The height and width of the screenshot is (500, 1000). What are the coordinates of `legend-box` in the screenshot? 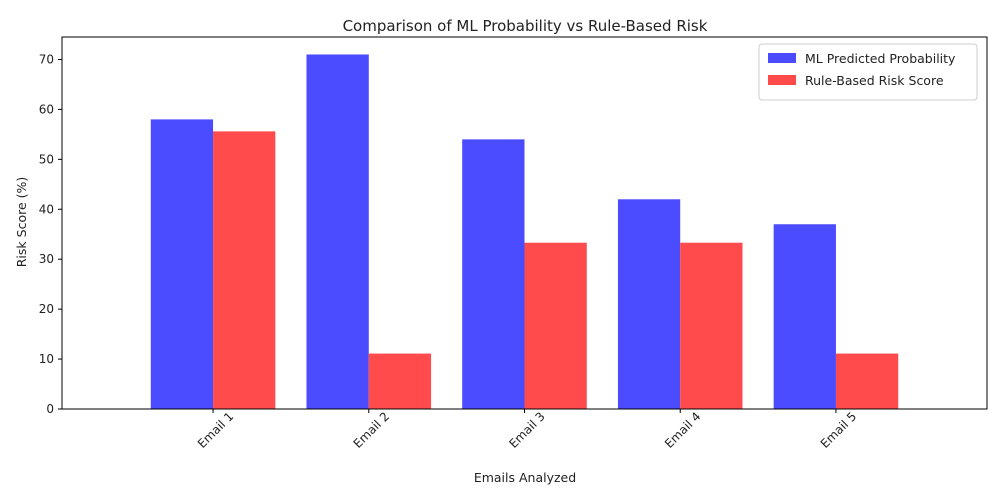 It's located at (868, 72).